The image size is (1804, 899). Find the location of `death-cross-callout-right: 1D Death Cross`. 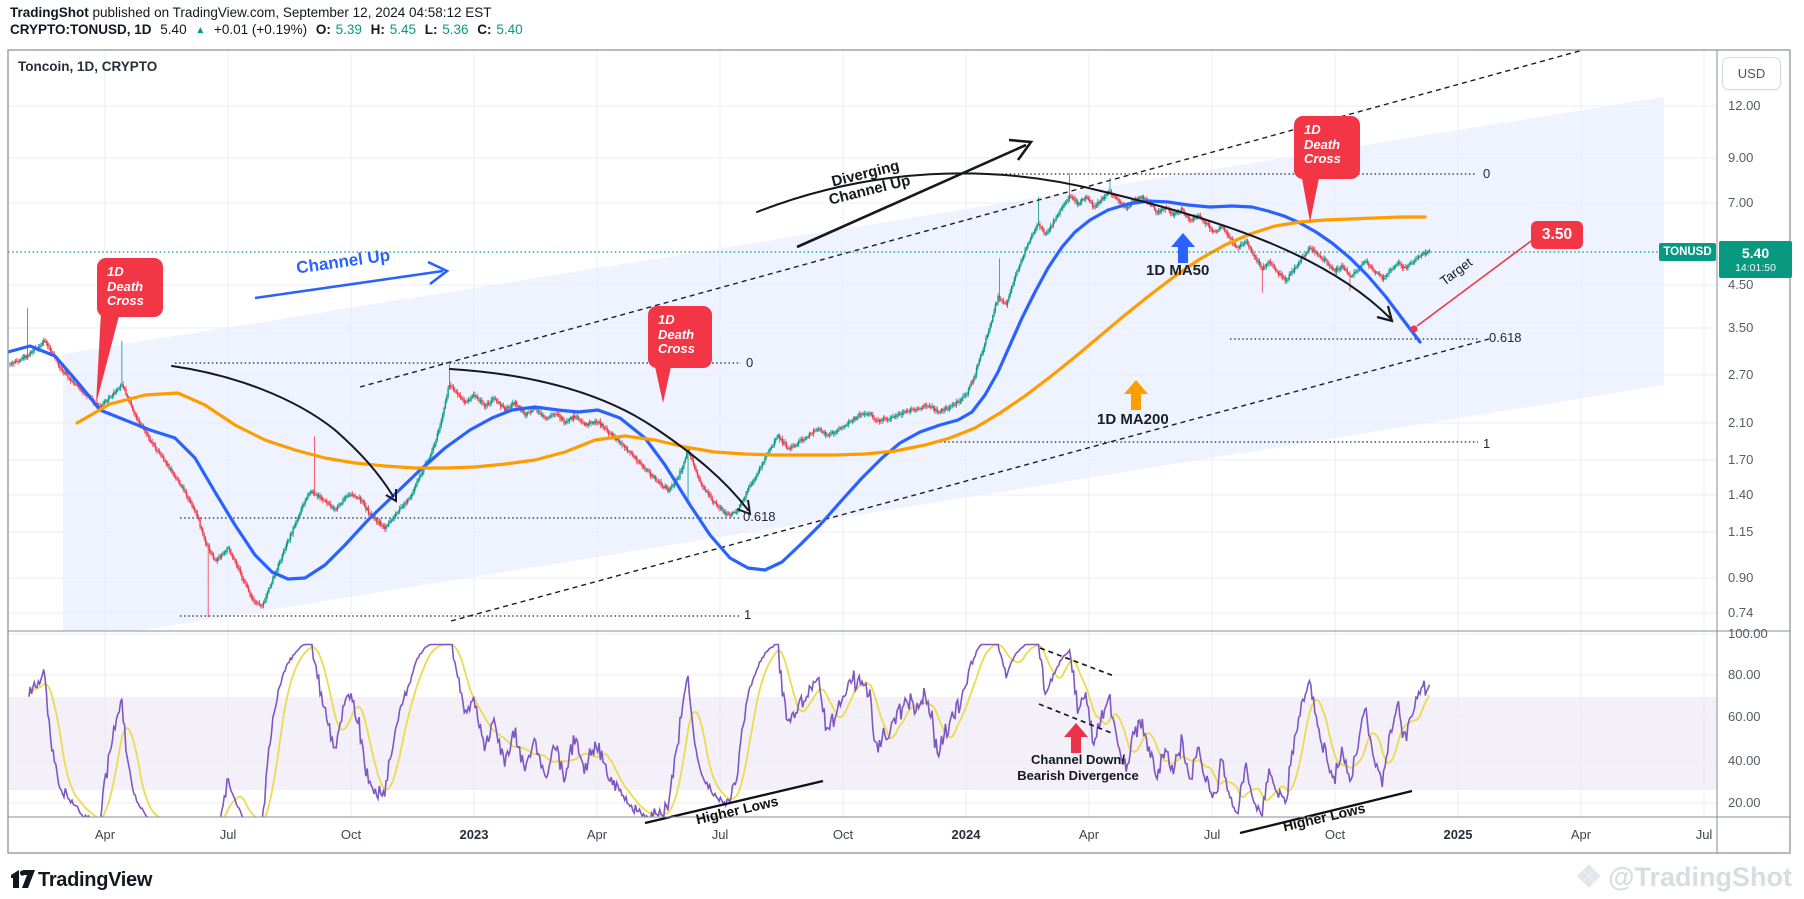

death-cross-callout-right: 1D Death Cross is located at coordinates (1327, 147).